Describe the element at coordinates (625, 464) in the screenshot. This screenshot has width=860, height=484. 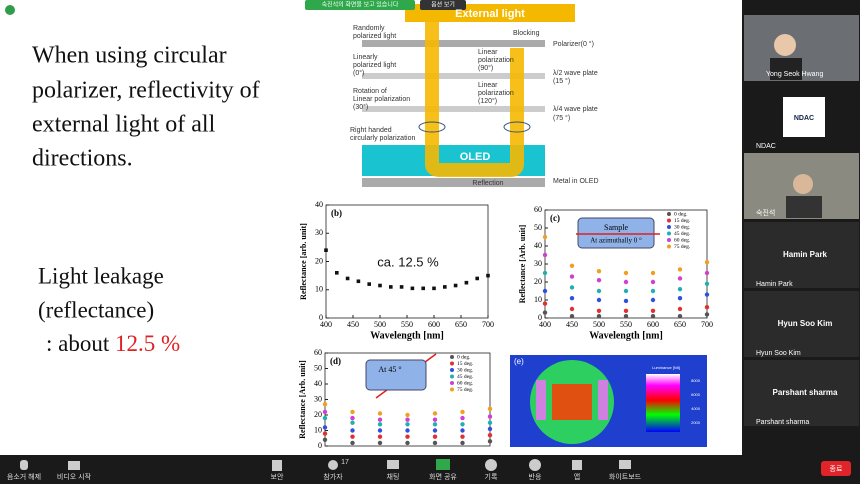
I see `whiteboard-icon` at that location.